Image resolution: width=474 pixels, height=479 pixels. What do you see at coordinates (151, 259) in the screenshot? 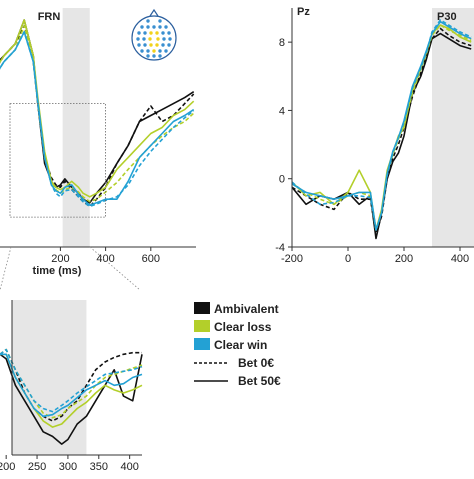
I see `x-tick-label: 600` at bounding box center [151, 259].